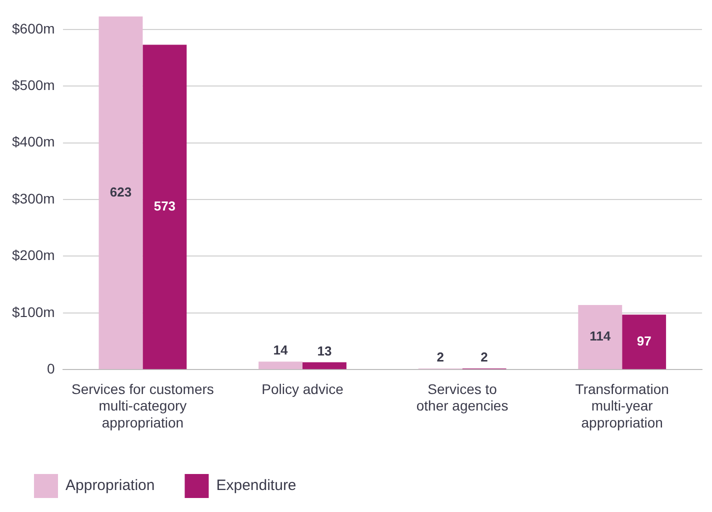 The height and width of the screenshot is (512, 712). I want to click on y-tick-label: 0, so click(51, 368).